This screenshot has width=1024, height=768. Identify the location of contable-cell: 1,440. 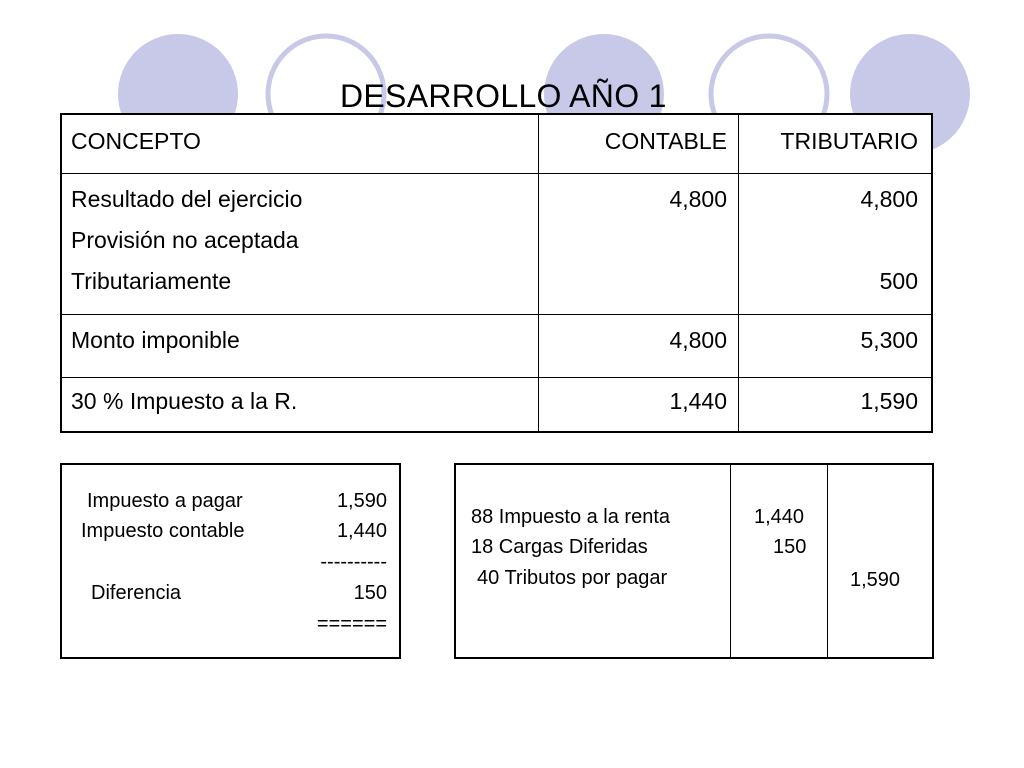
(639, 405).